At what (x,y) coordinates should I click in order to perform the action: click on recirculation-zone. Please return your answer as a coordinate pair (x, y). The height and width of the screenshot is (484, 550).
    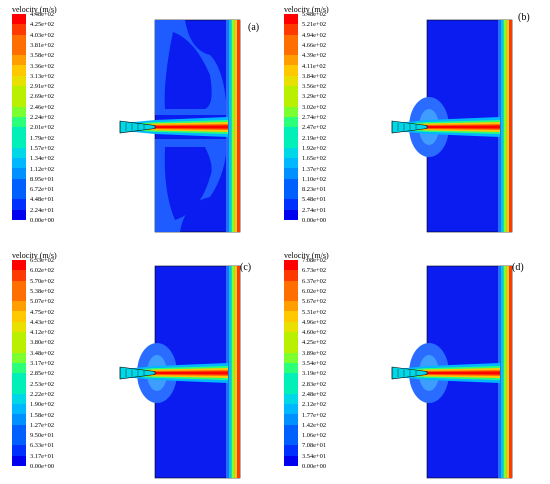
    Looking at the image, I should click on (188, 183).